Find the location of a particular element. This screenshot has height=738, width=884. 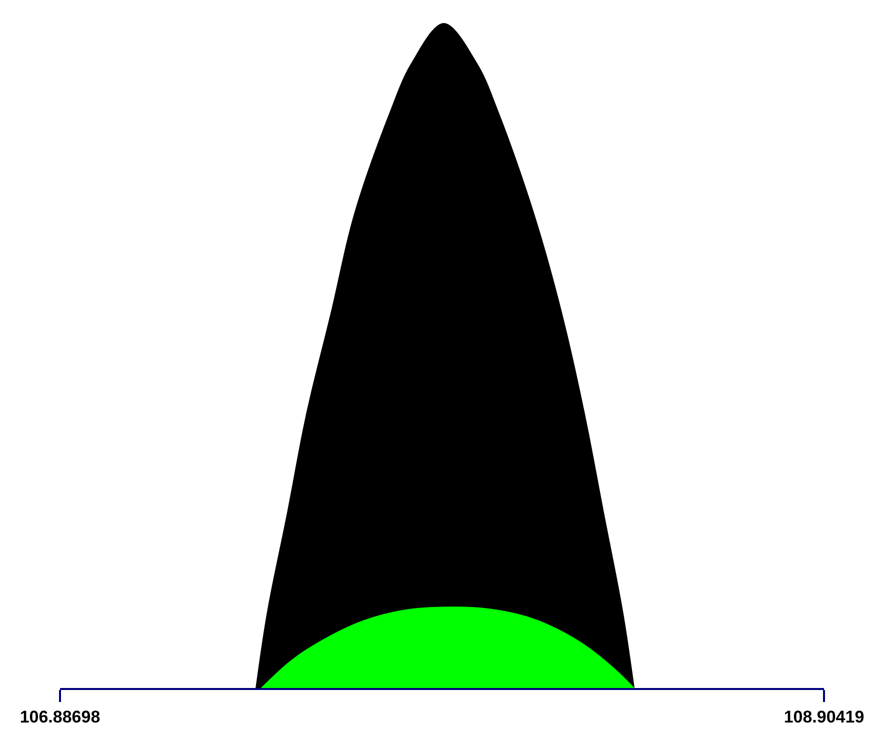

x-tick-label: 108.90419 is located at coordinates (824, 716).